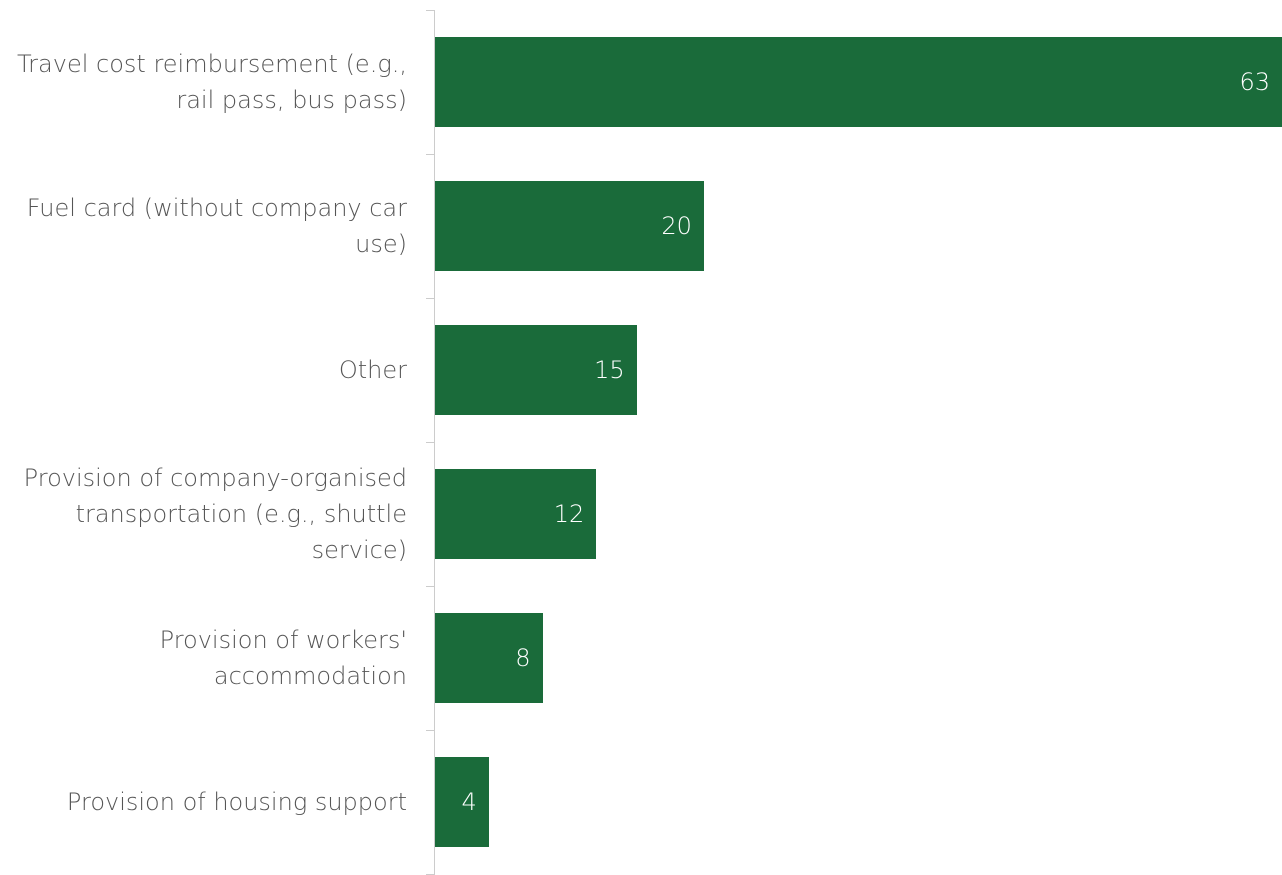  Describe the element at coordinates (236, 802) in the screenshot. I see `category-label: Provision of housing support` at that location.